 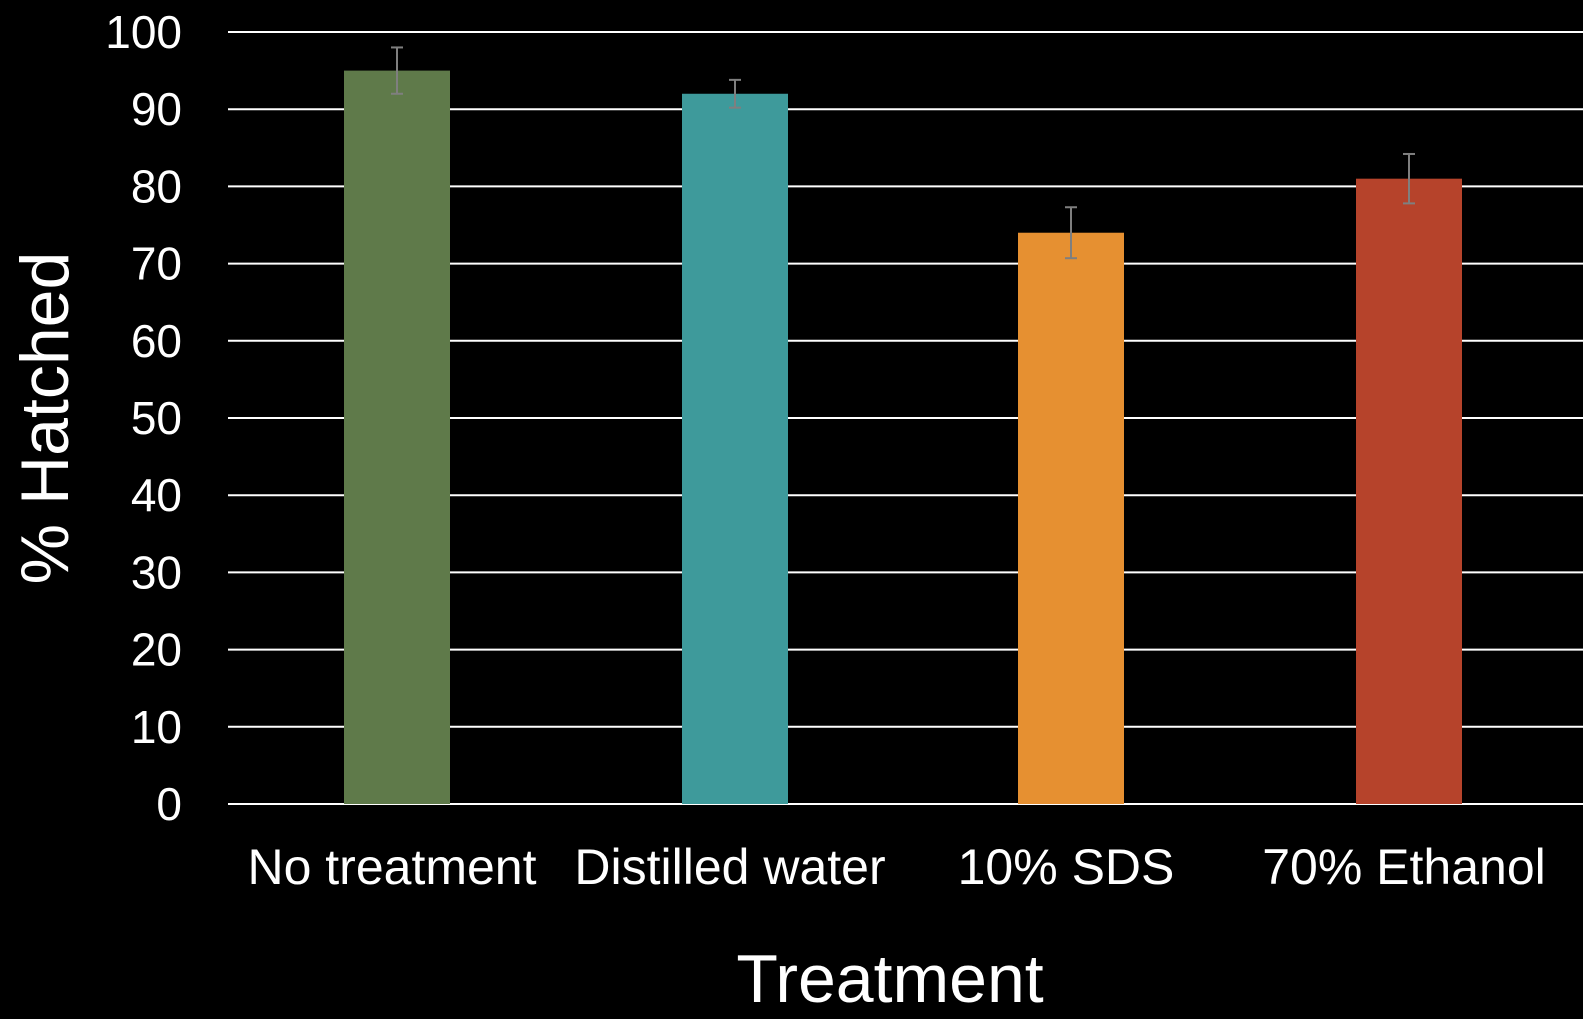 I want to click on x-category-label: No treatment, so click(x=391, y=867).